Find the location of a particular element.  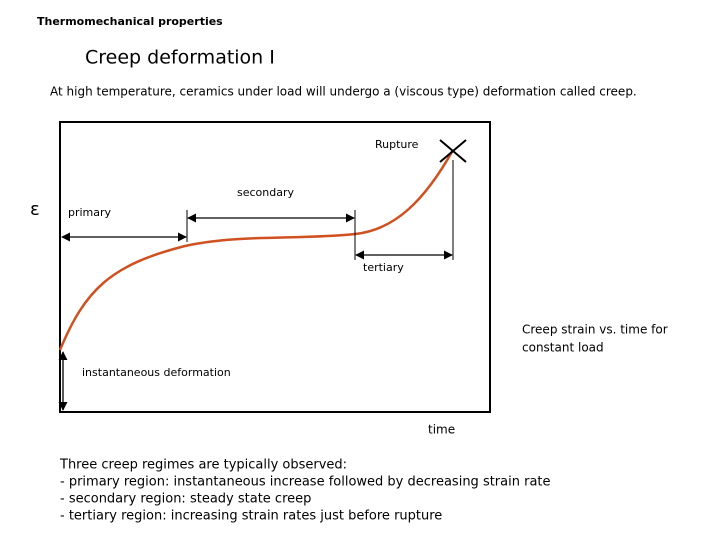

rupture-mark is located at coordinates (453, 151).